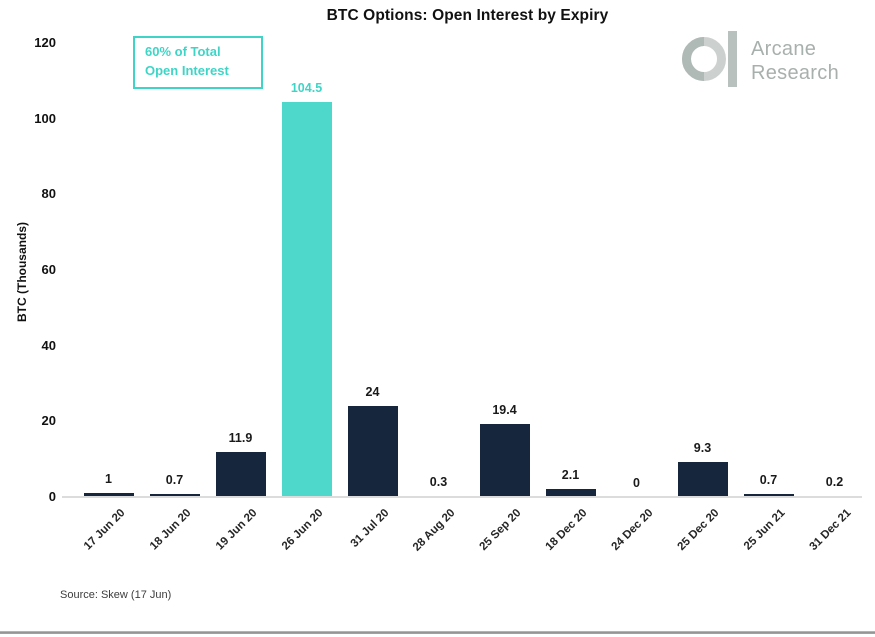 This screenshot has width=875, height=637. Describe the element at coordinates (565, 530) in the screenshot. I see `x-tick-label-18-dec-20: 18 Dec 20` at that location.